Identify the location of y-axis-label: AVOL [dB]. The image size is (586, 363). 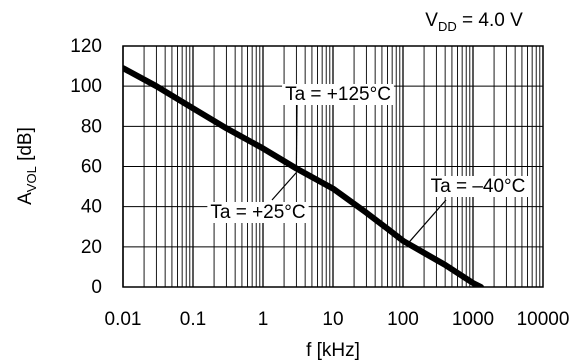
(27, 166).